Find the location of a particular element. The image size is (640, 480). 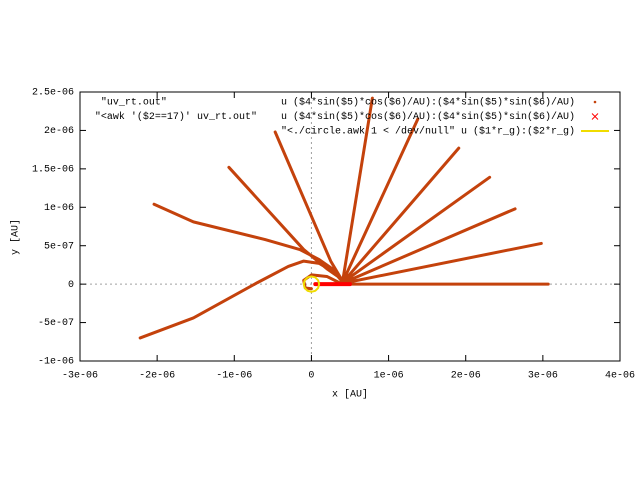

y-tick-label: -5e-07 is located at coordinates (56, 323).